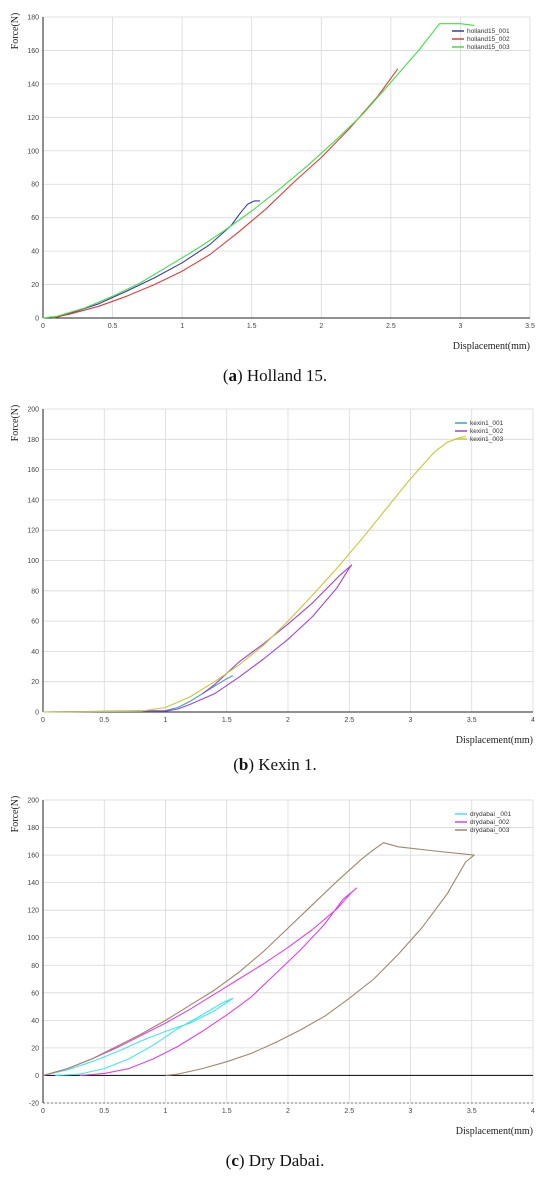 This screenshot has height=1180, width=550. Describe the element at coordinates (235, 1160) in the screenshot. I see `caption-letter-c: c` at that location.